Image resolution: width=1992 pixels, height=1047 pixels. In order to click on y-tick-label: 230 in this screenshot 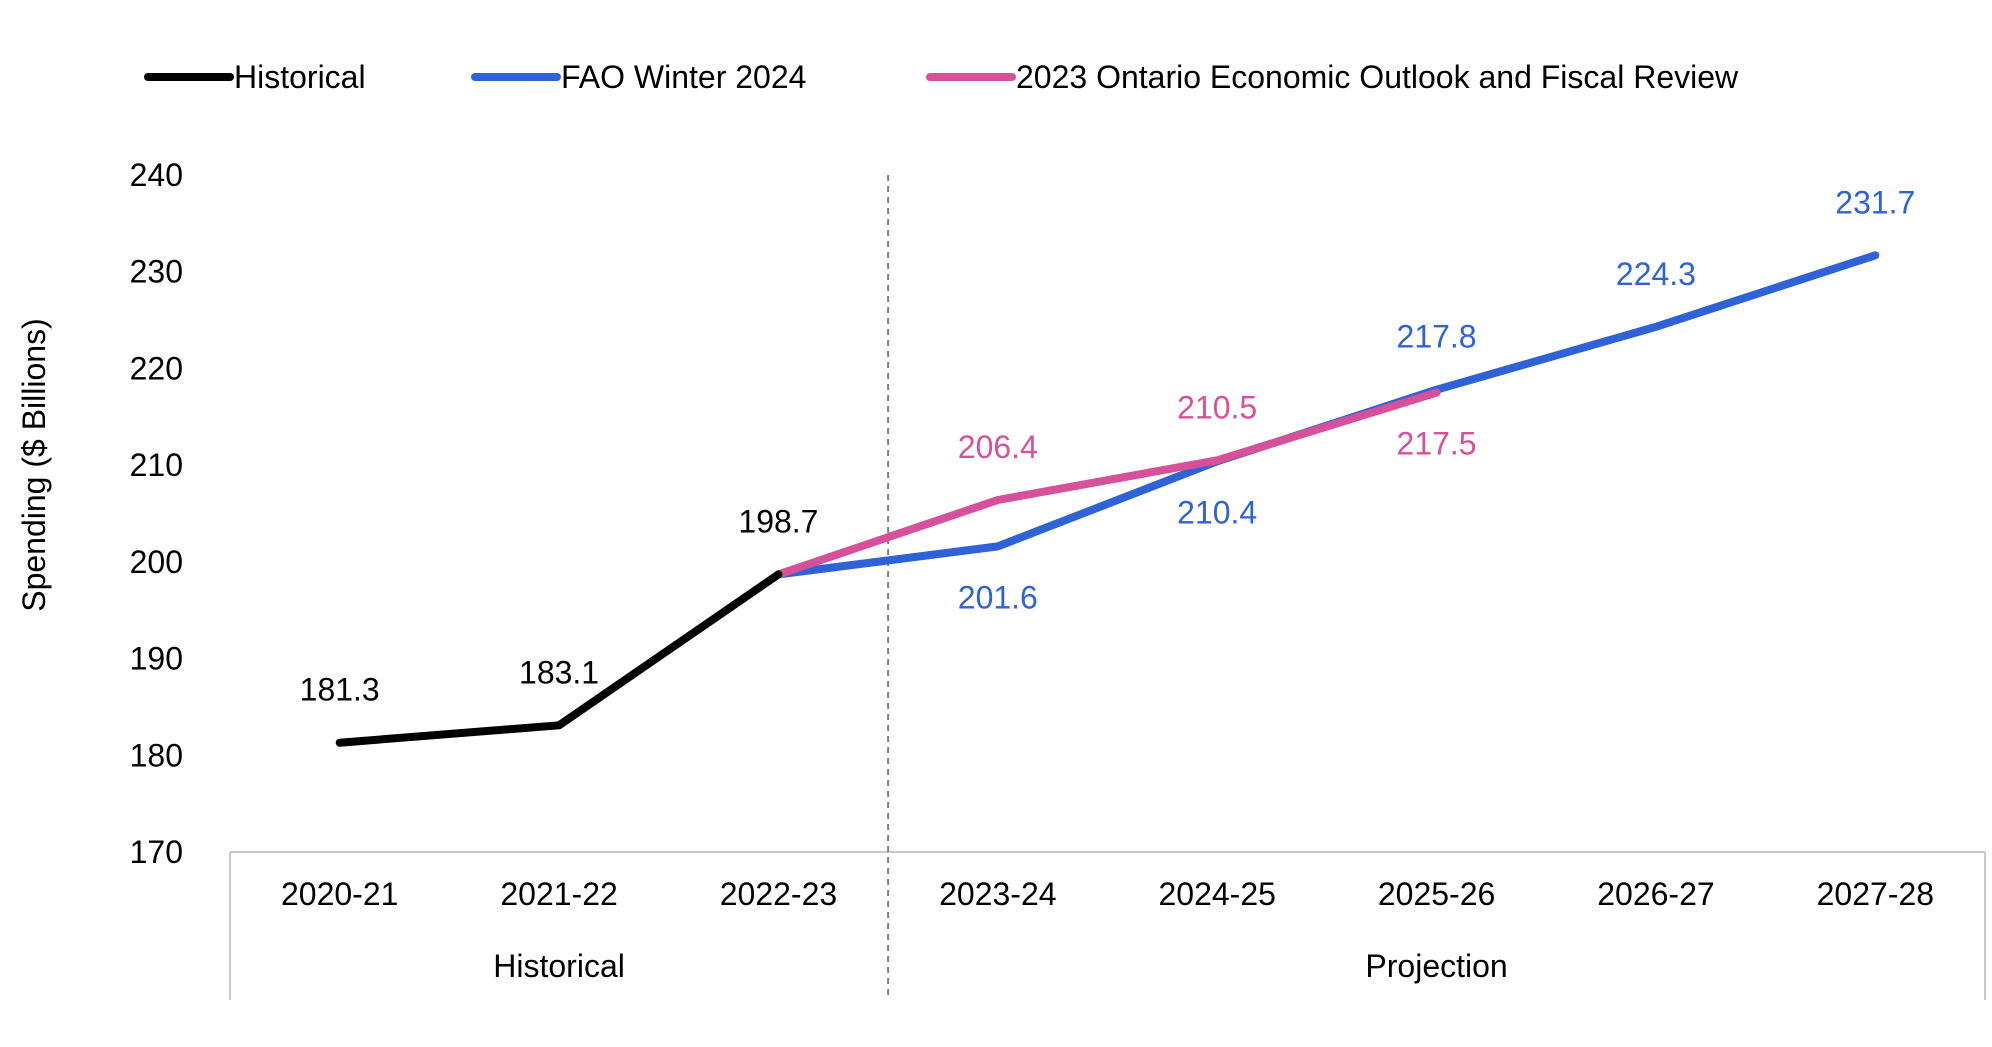, I will do `click(156, 272)`.